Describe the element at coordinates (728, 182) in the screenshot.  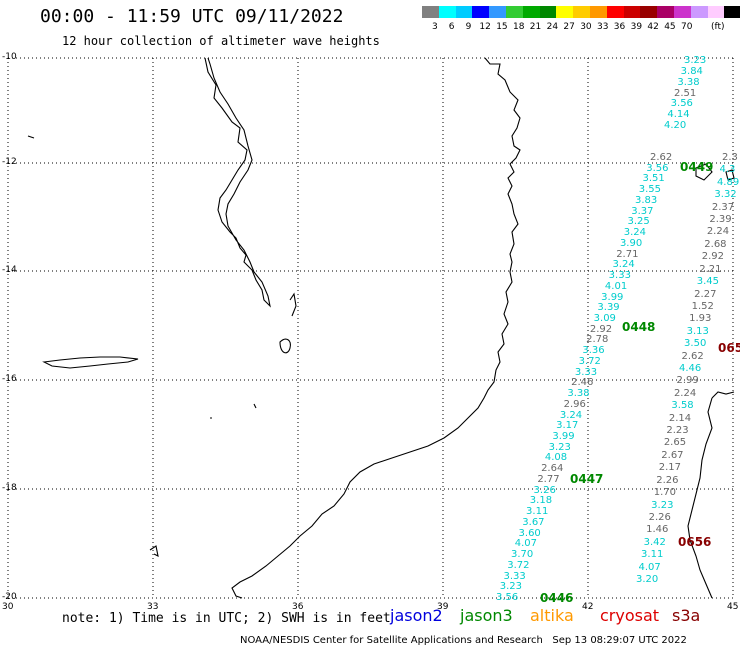
I see `wave-height-value: 4.89` at that location.